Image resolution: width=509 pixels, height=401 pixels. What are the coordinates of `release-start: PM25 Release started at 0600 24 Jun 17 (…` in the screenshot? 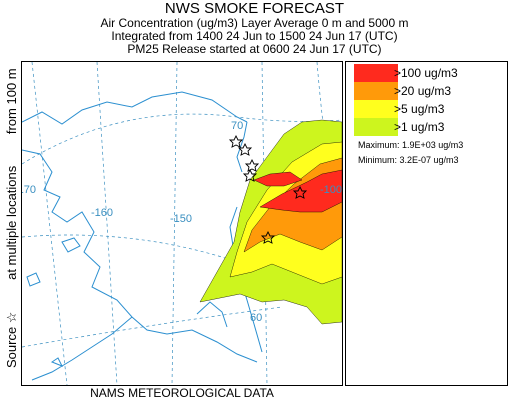 It's located at (254, 49).